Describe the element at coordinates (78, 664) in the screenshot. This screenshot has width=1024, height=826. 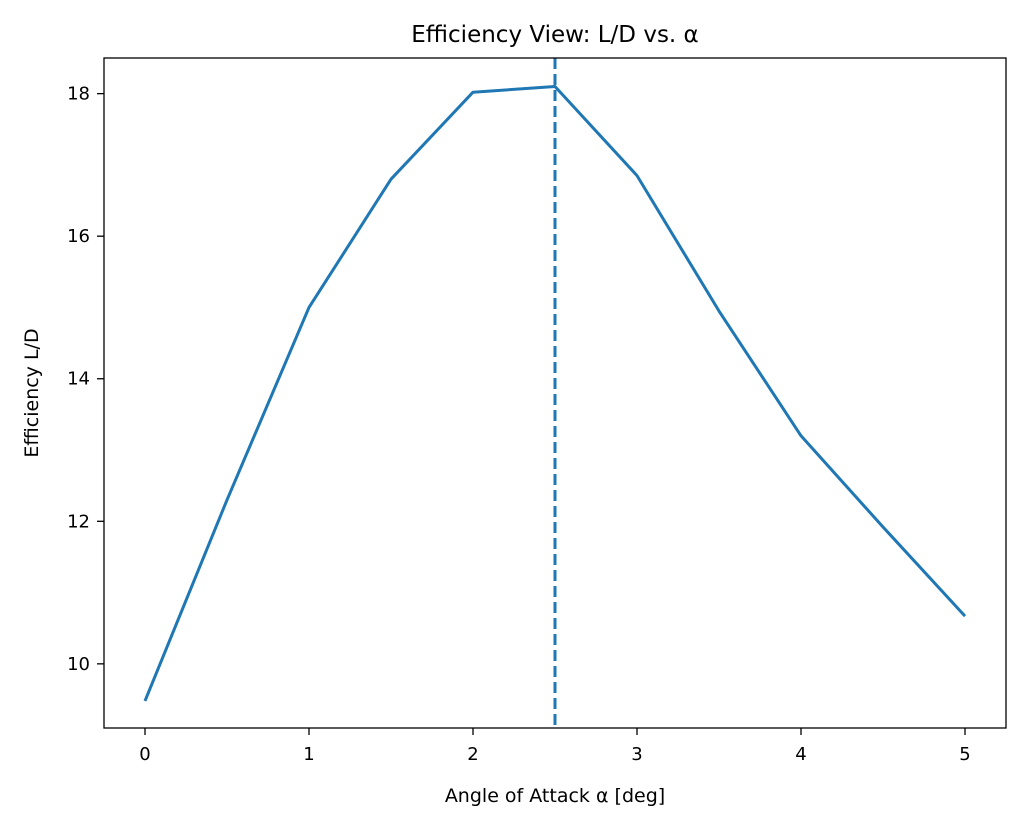
I see `y-tick-label: 10` at that location.